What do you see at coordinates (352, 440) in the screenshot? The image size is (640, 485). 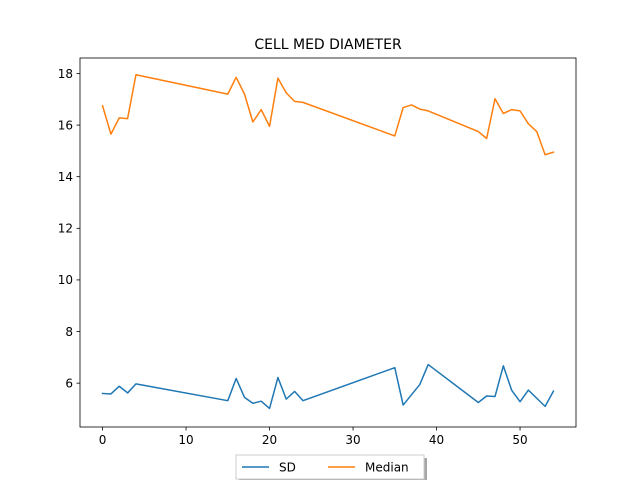 I see `x-tick-label: 30` at bounding box center [352, 440].